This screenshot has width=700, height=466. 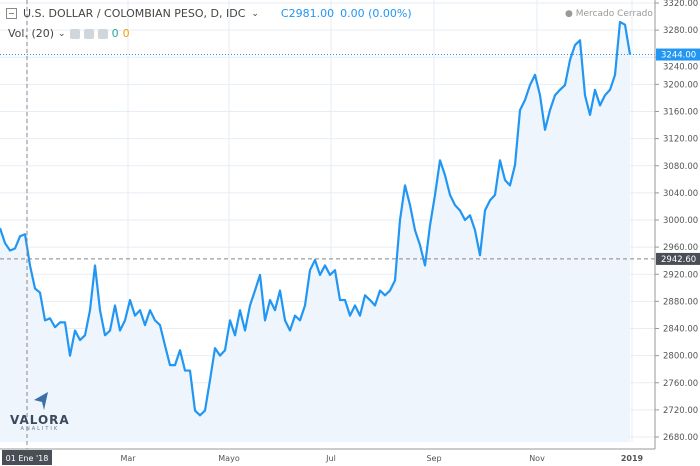 What do you see at coordinates (40, 420) in the screenshot?
I see `logo-name: VALORA` at bounding box center [40, 420].